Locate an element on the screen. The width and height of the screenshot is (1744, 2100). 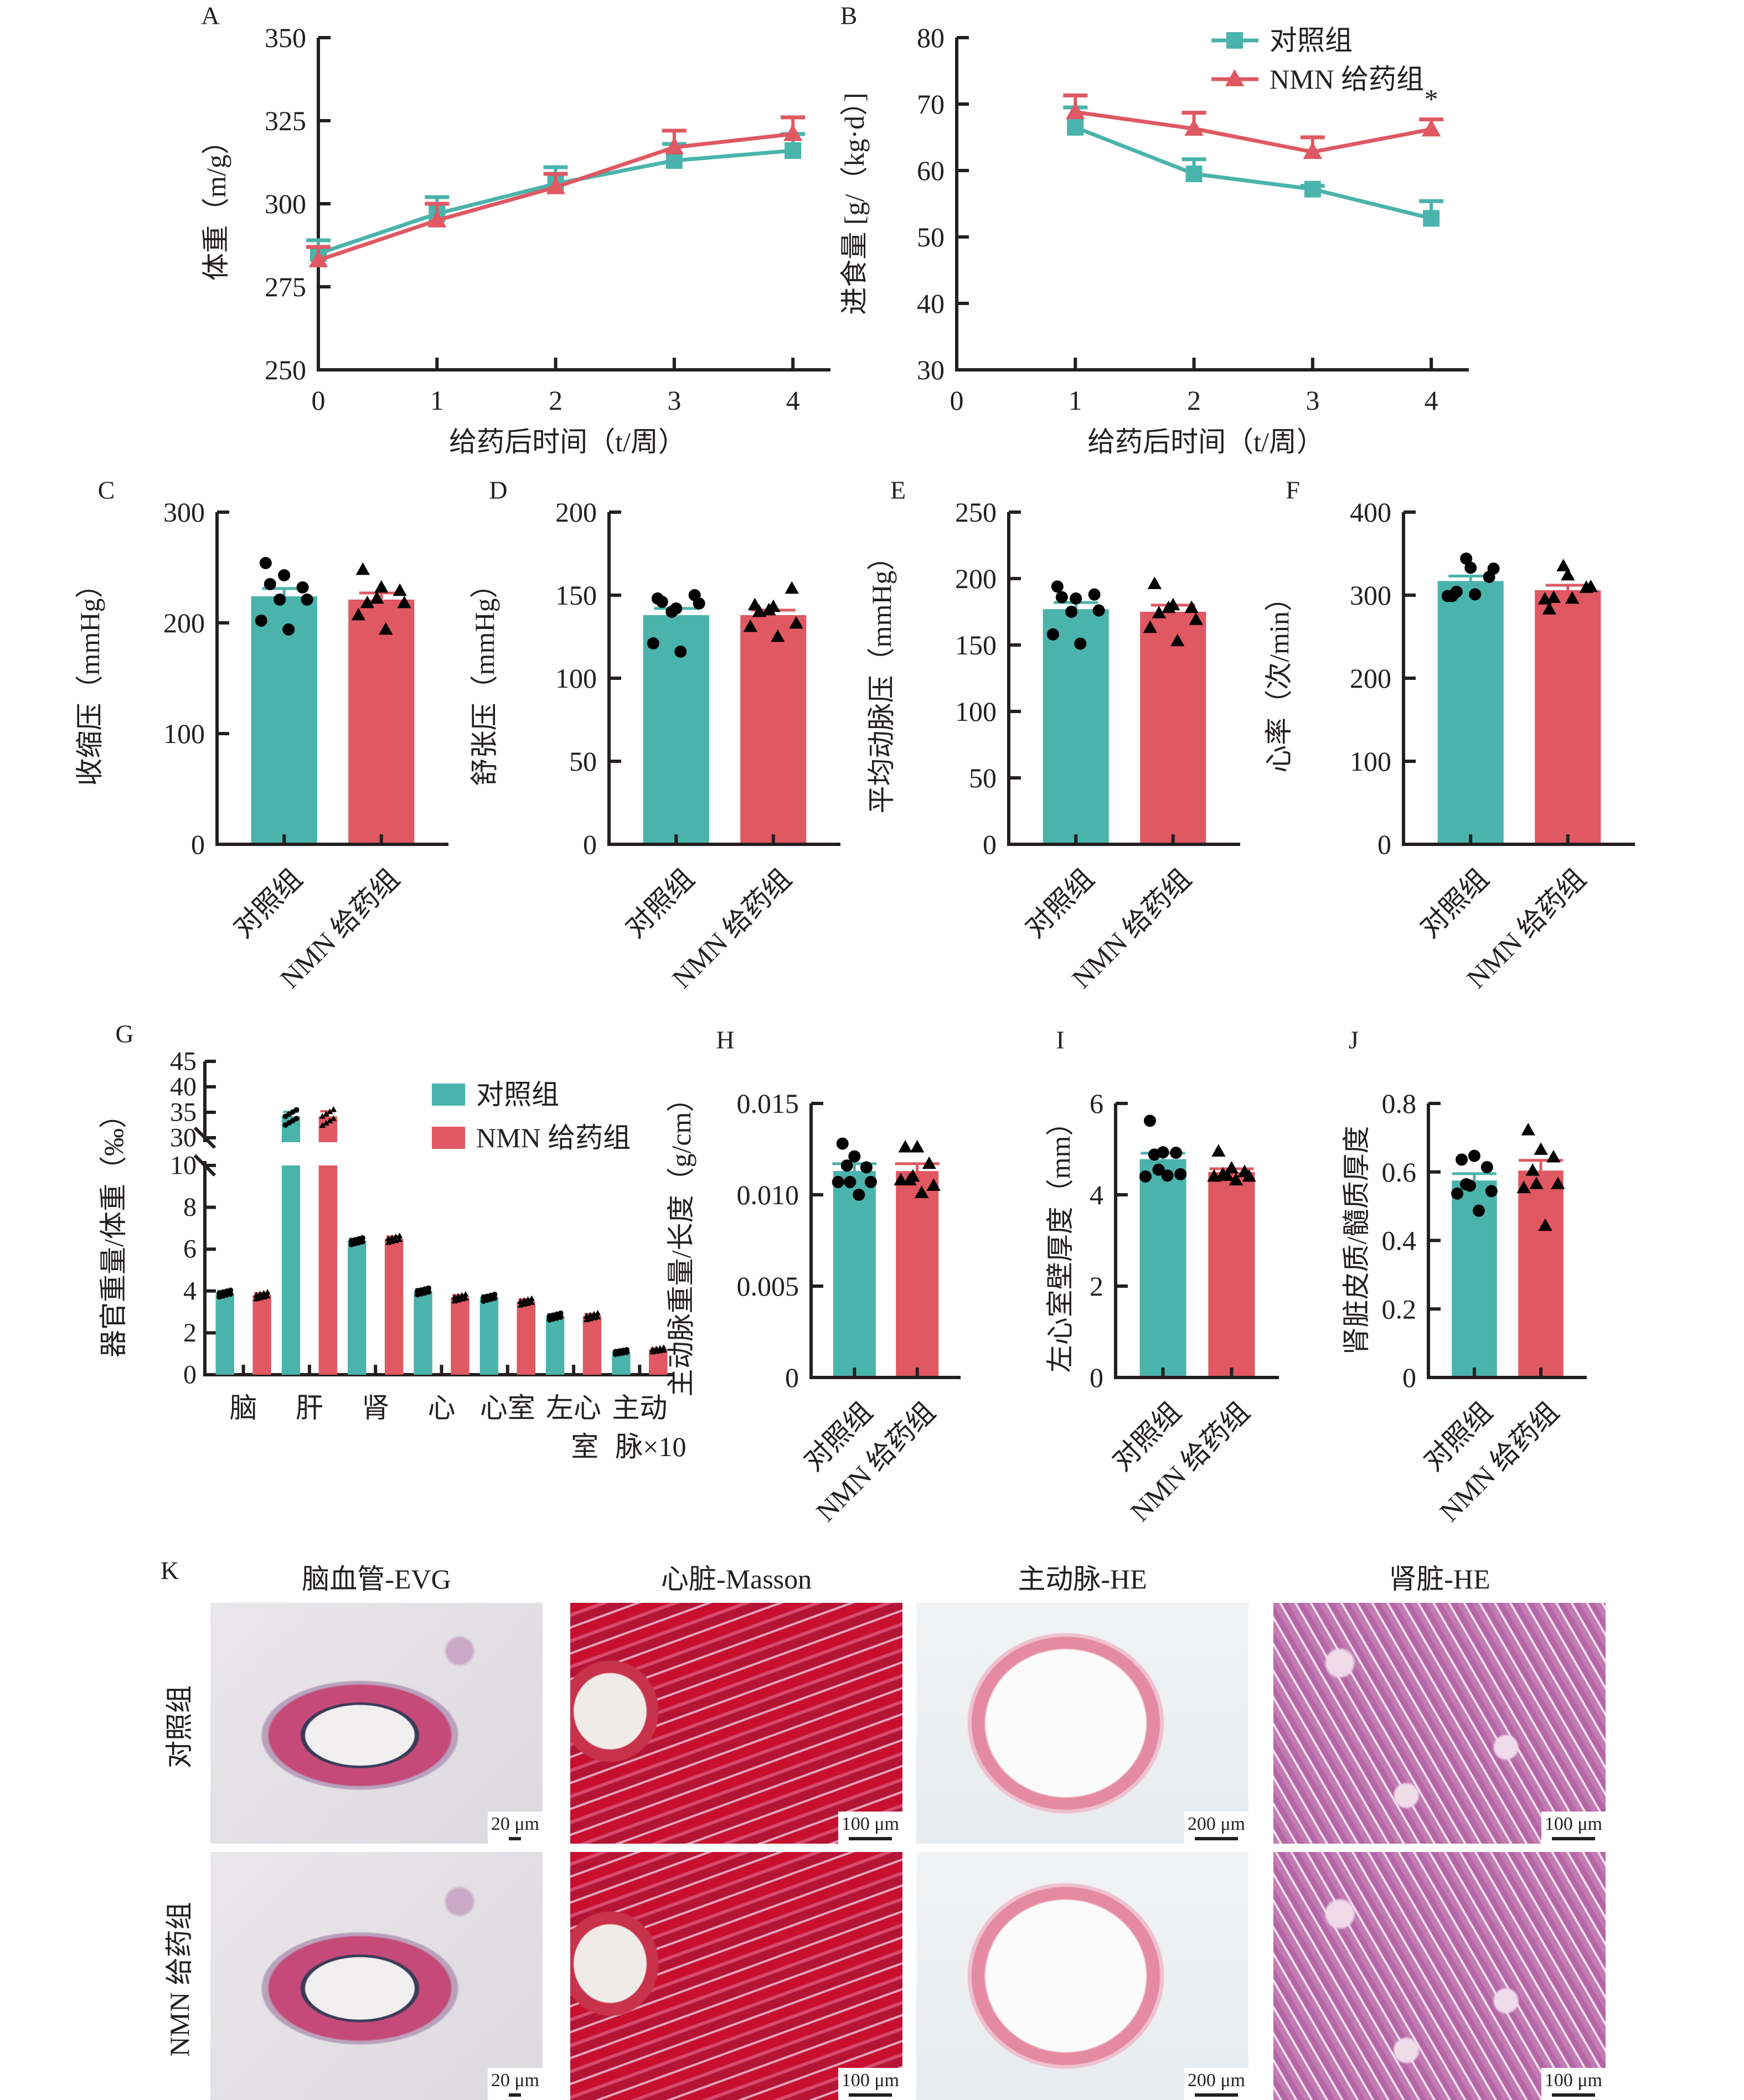
y-tick-label: 350 is located at coordinates (285, 37).